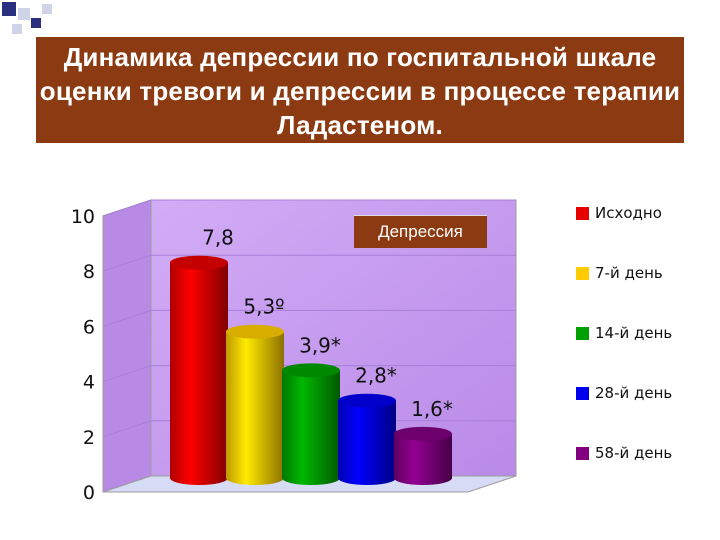  I want to click on legend-label: 28-й день, so click(634, 393).